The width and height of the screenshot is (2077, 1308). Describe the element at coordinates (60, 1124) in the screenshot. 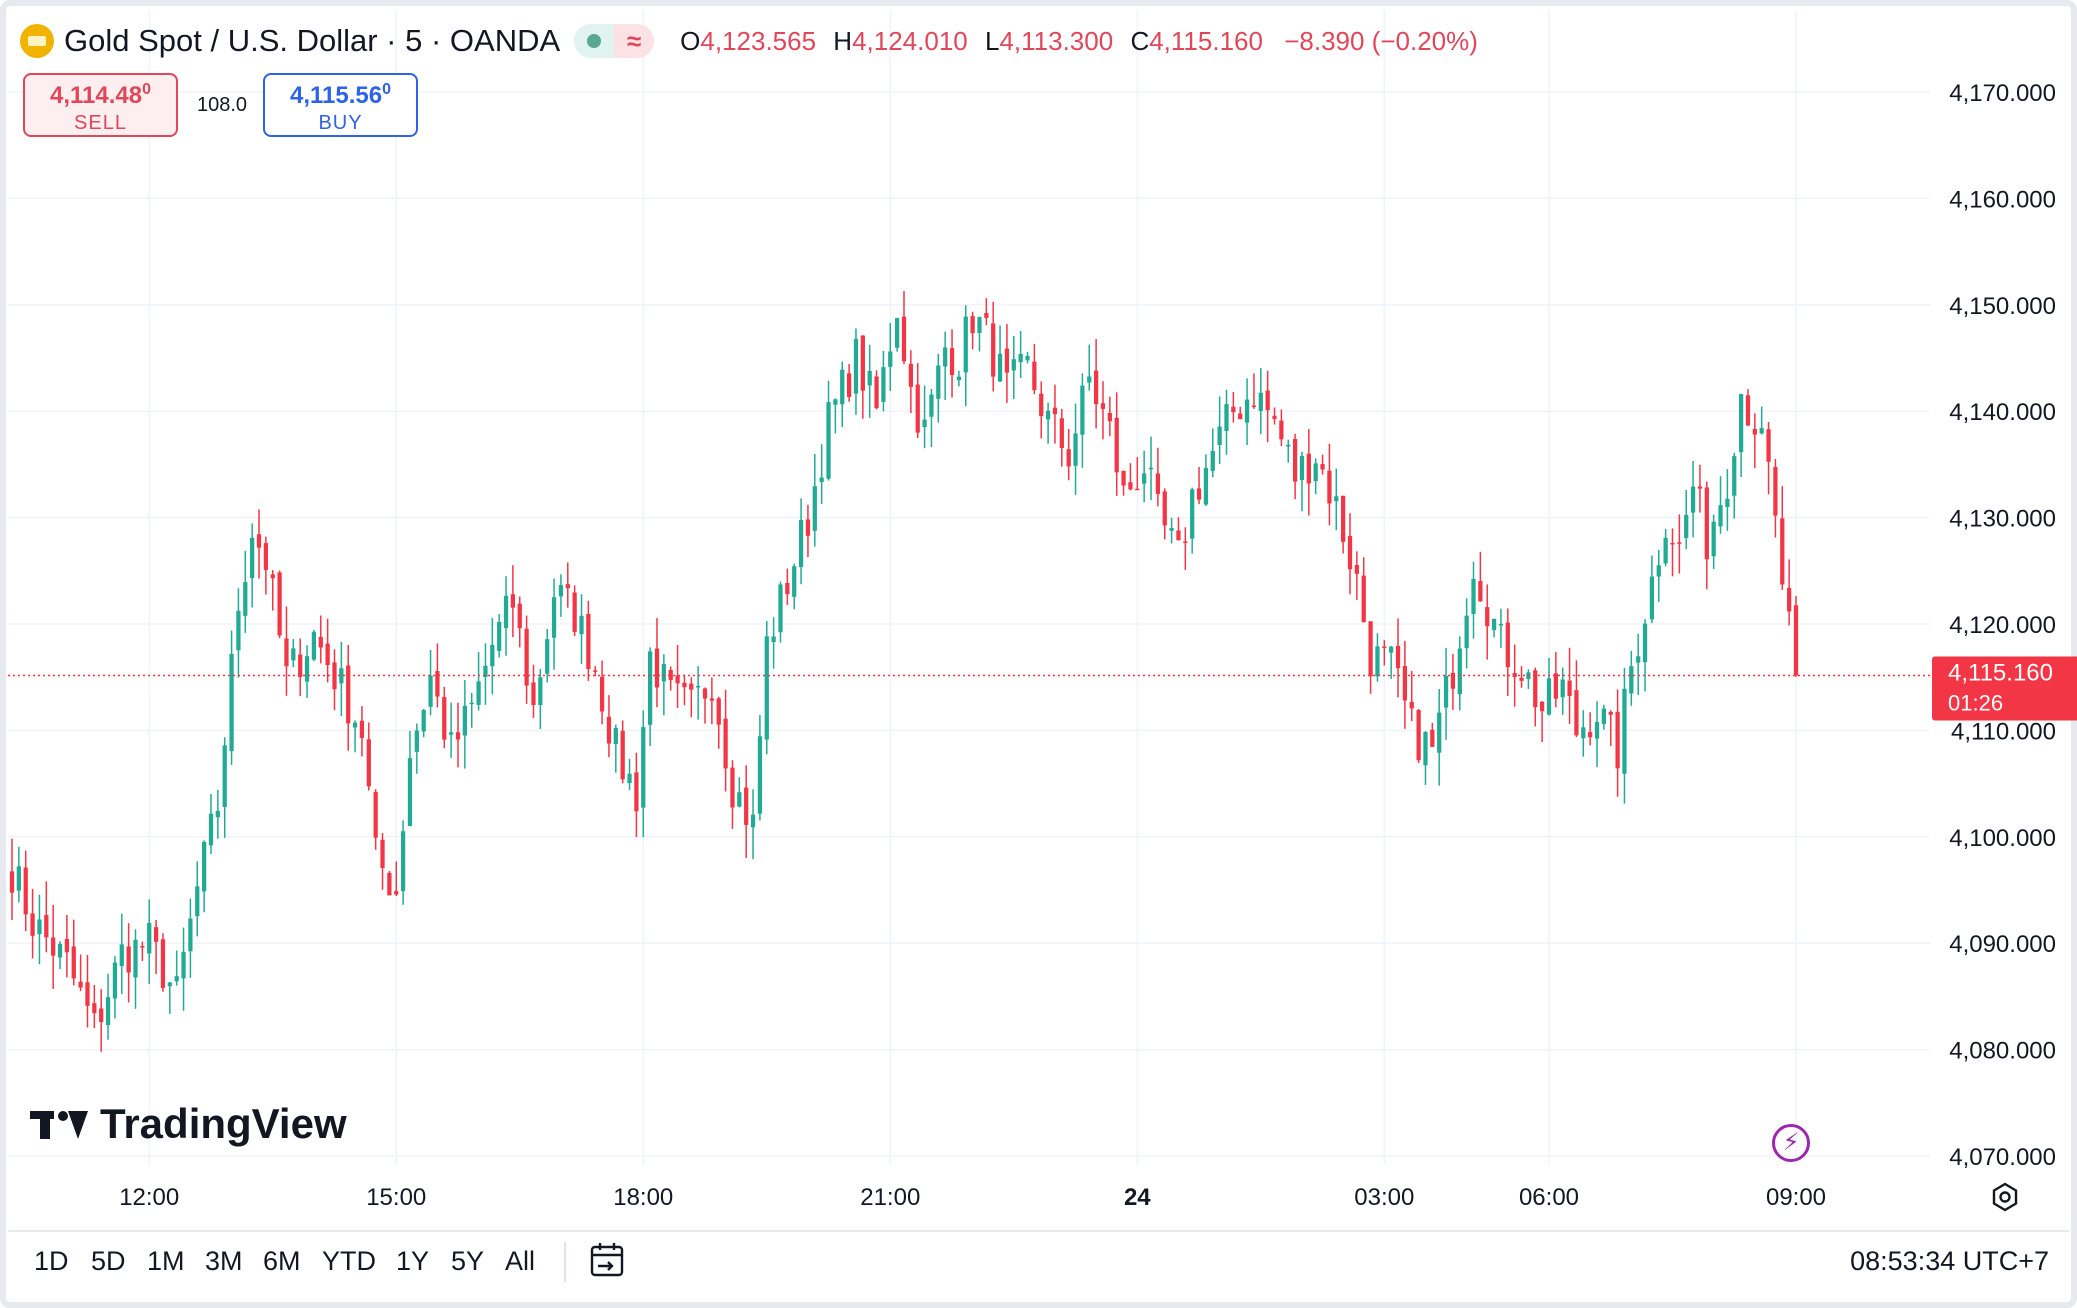

I see `tradingview-logo-icon` at that location.